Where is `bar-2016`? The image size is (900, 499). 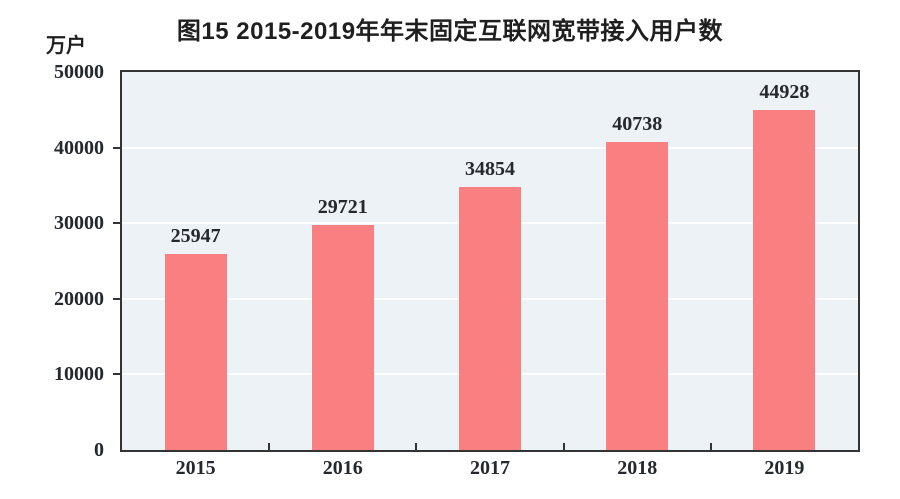
bar-2016 is located at coordinates (342, 337).